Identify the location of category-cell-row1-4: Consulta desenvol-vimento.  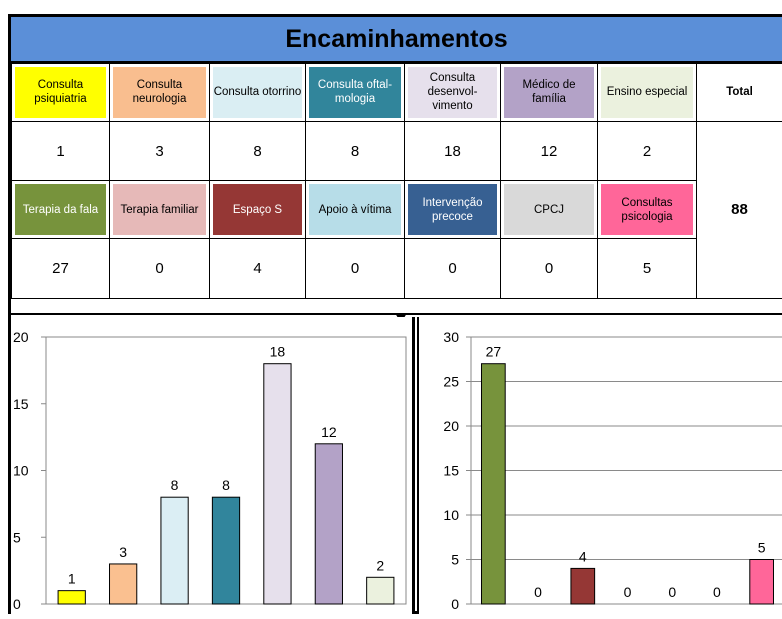
(453, 93).